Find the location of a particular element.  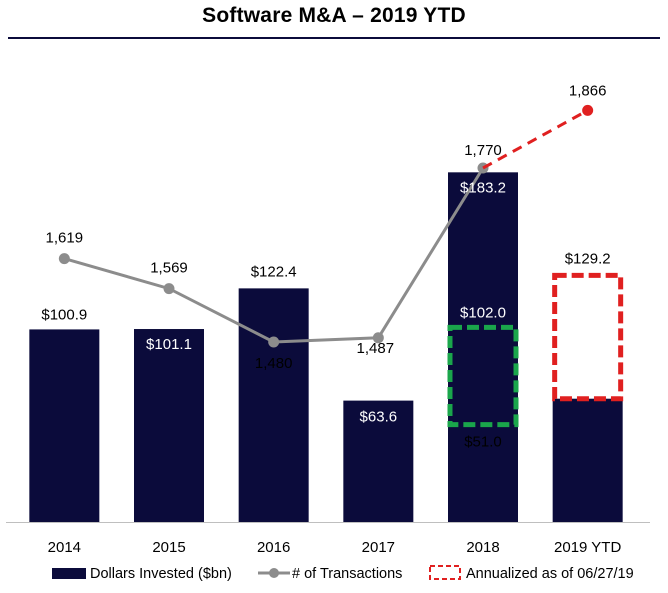

green-dashed-box is located at coordinates (483, 376).